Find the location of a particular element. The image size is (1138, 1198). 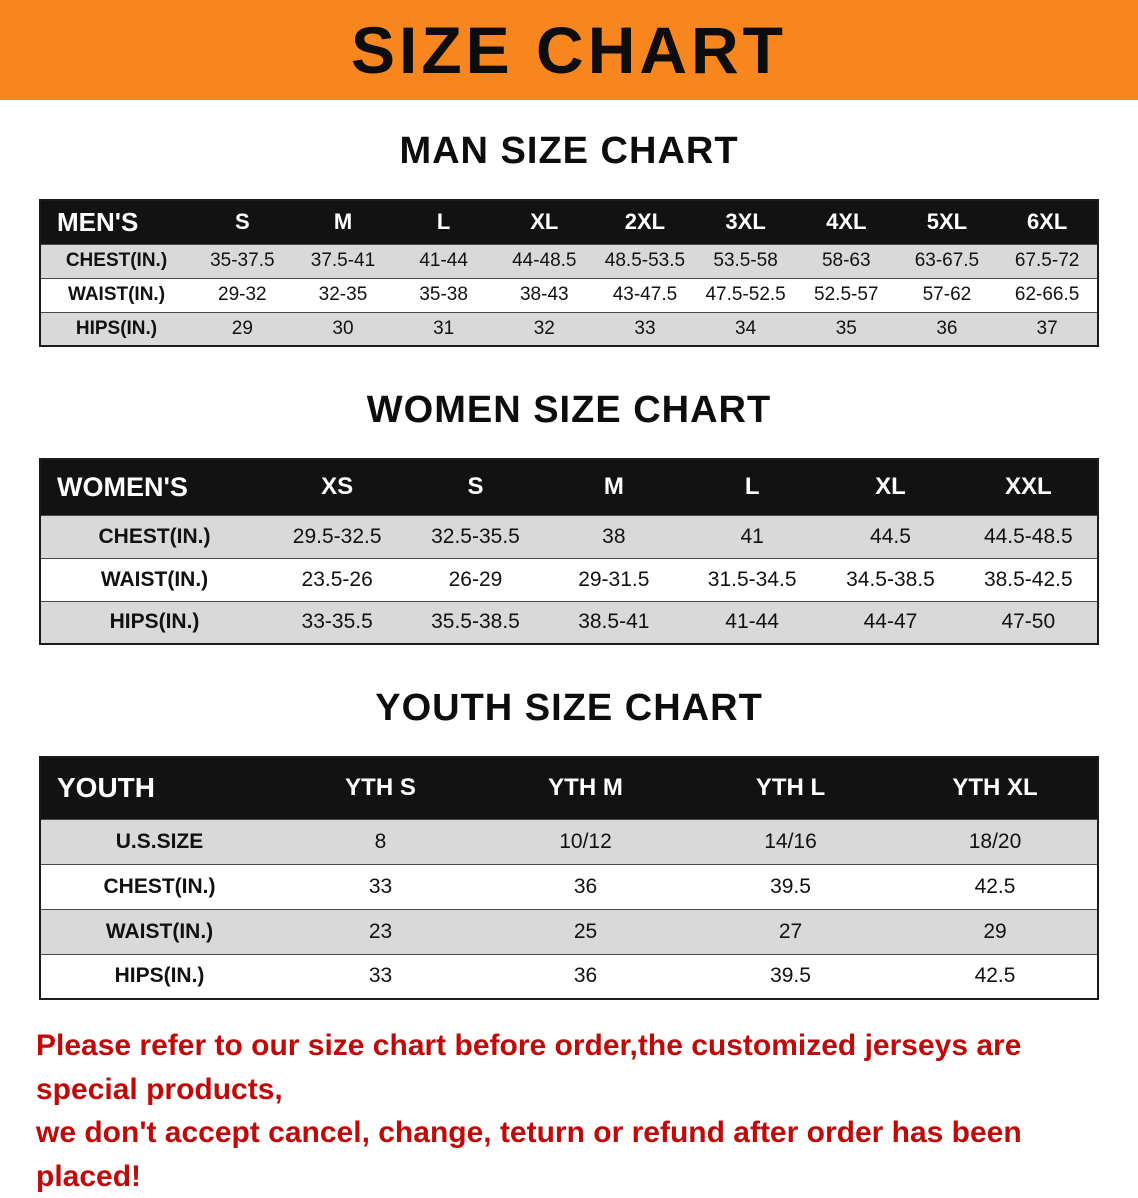

table-cell: 38 is located at coordinates (613, 536).